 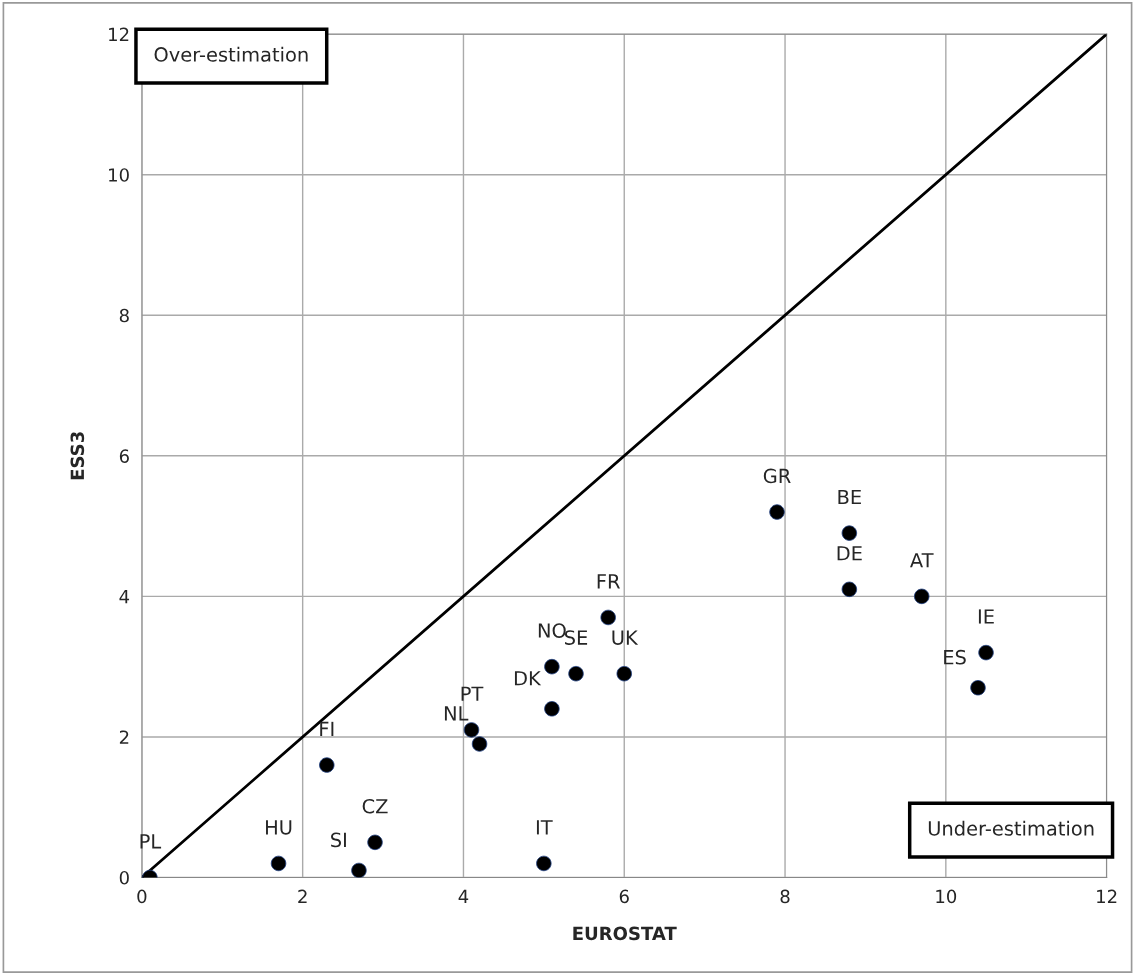 I want to click on annotation: PT, so click(x=472, y=693).